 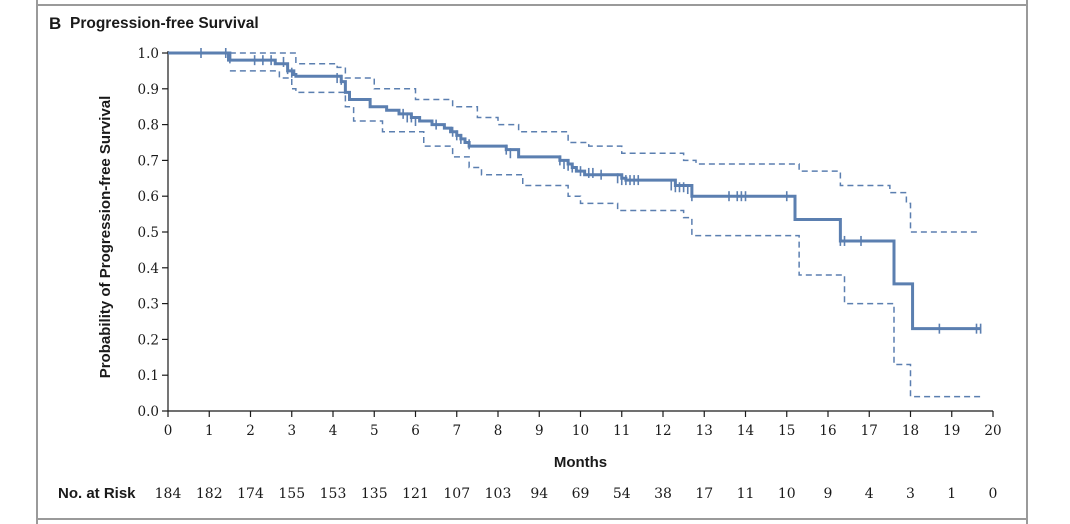 I want to click on risk-value: 182, so click(x=209, y=494).